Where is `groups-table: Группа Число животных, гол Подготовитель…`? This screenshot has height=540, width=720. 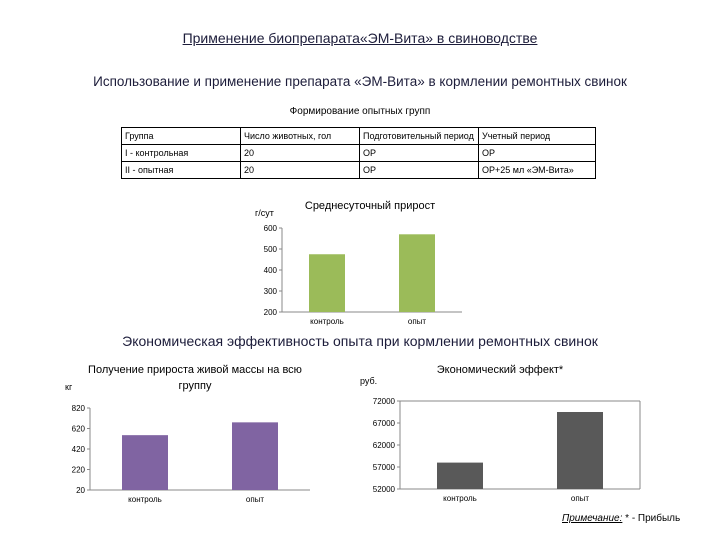
groups-table: Группа Число животных, гол Подготовитель… is located at coordinates (358, 153).